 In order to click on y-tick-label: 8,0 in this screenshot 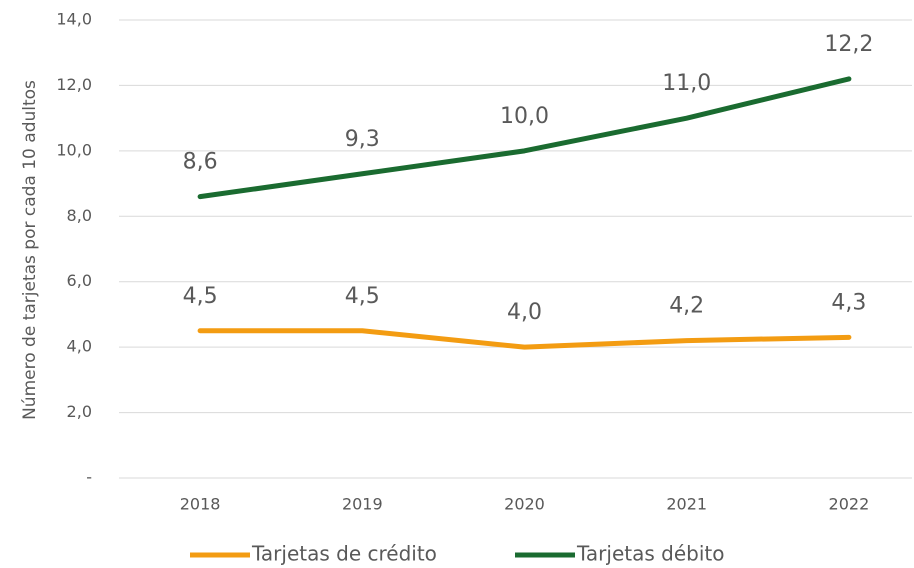, I will do `click(79, 215)`.